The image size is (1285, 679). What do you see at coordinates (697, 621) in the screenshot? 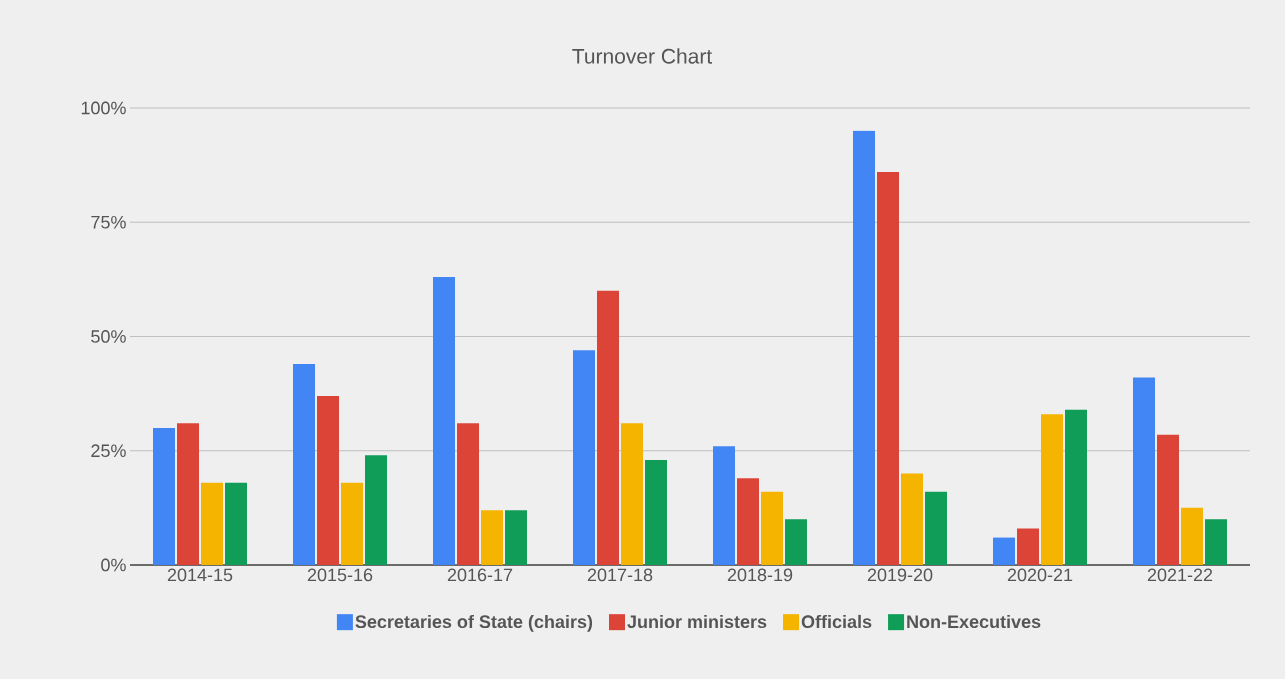
I see `legend-label: Junior ministers` at bounding box center [697, 621].